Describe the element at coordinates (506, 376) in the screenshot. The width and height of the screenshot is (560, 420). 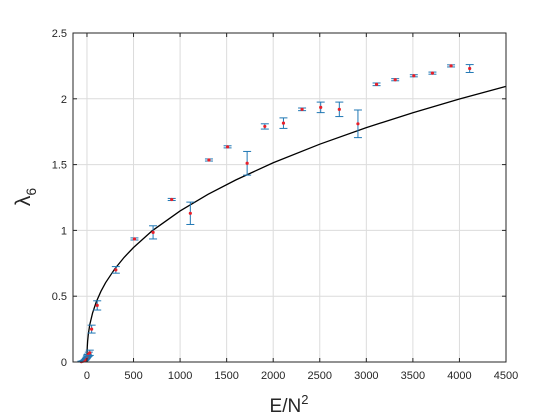
I see `x-tick-label: 4500` at that location.